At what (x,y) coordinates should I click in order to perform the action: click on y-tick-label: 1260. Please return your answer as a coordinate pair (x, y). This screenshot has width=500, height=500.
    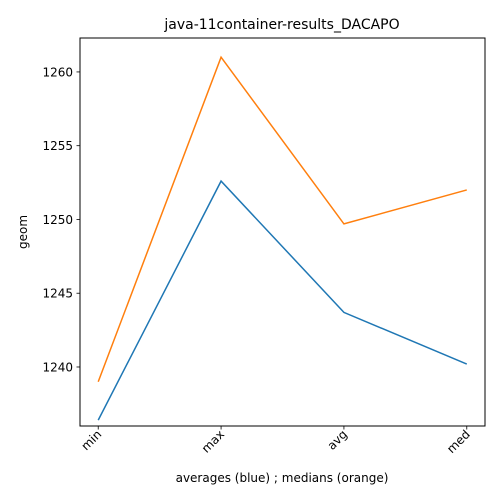
    Looking at the image, I should click on (57, 72).